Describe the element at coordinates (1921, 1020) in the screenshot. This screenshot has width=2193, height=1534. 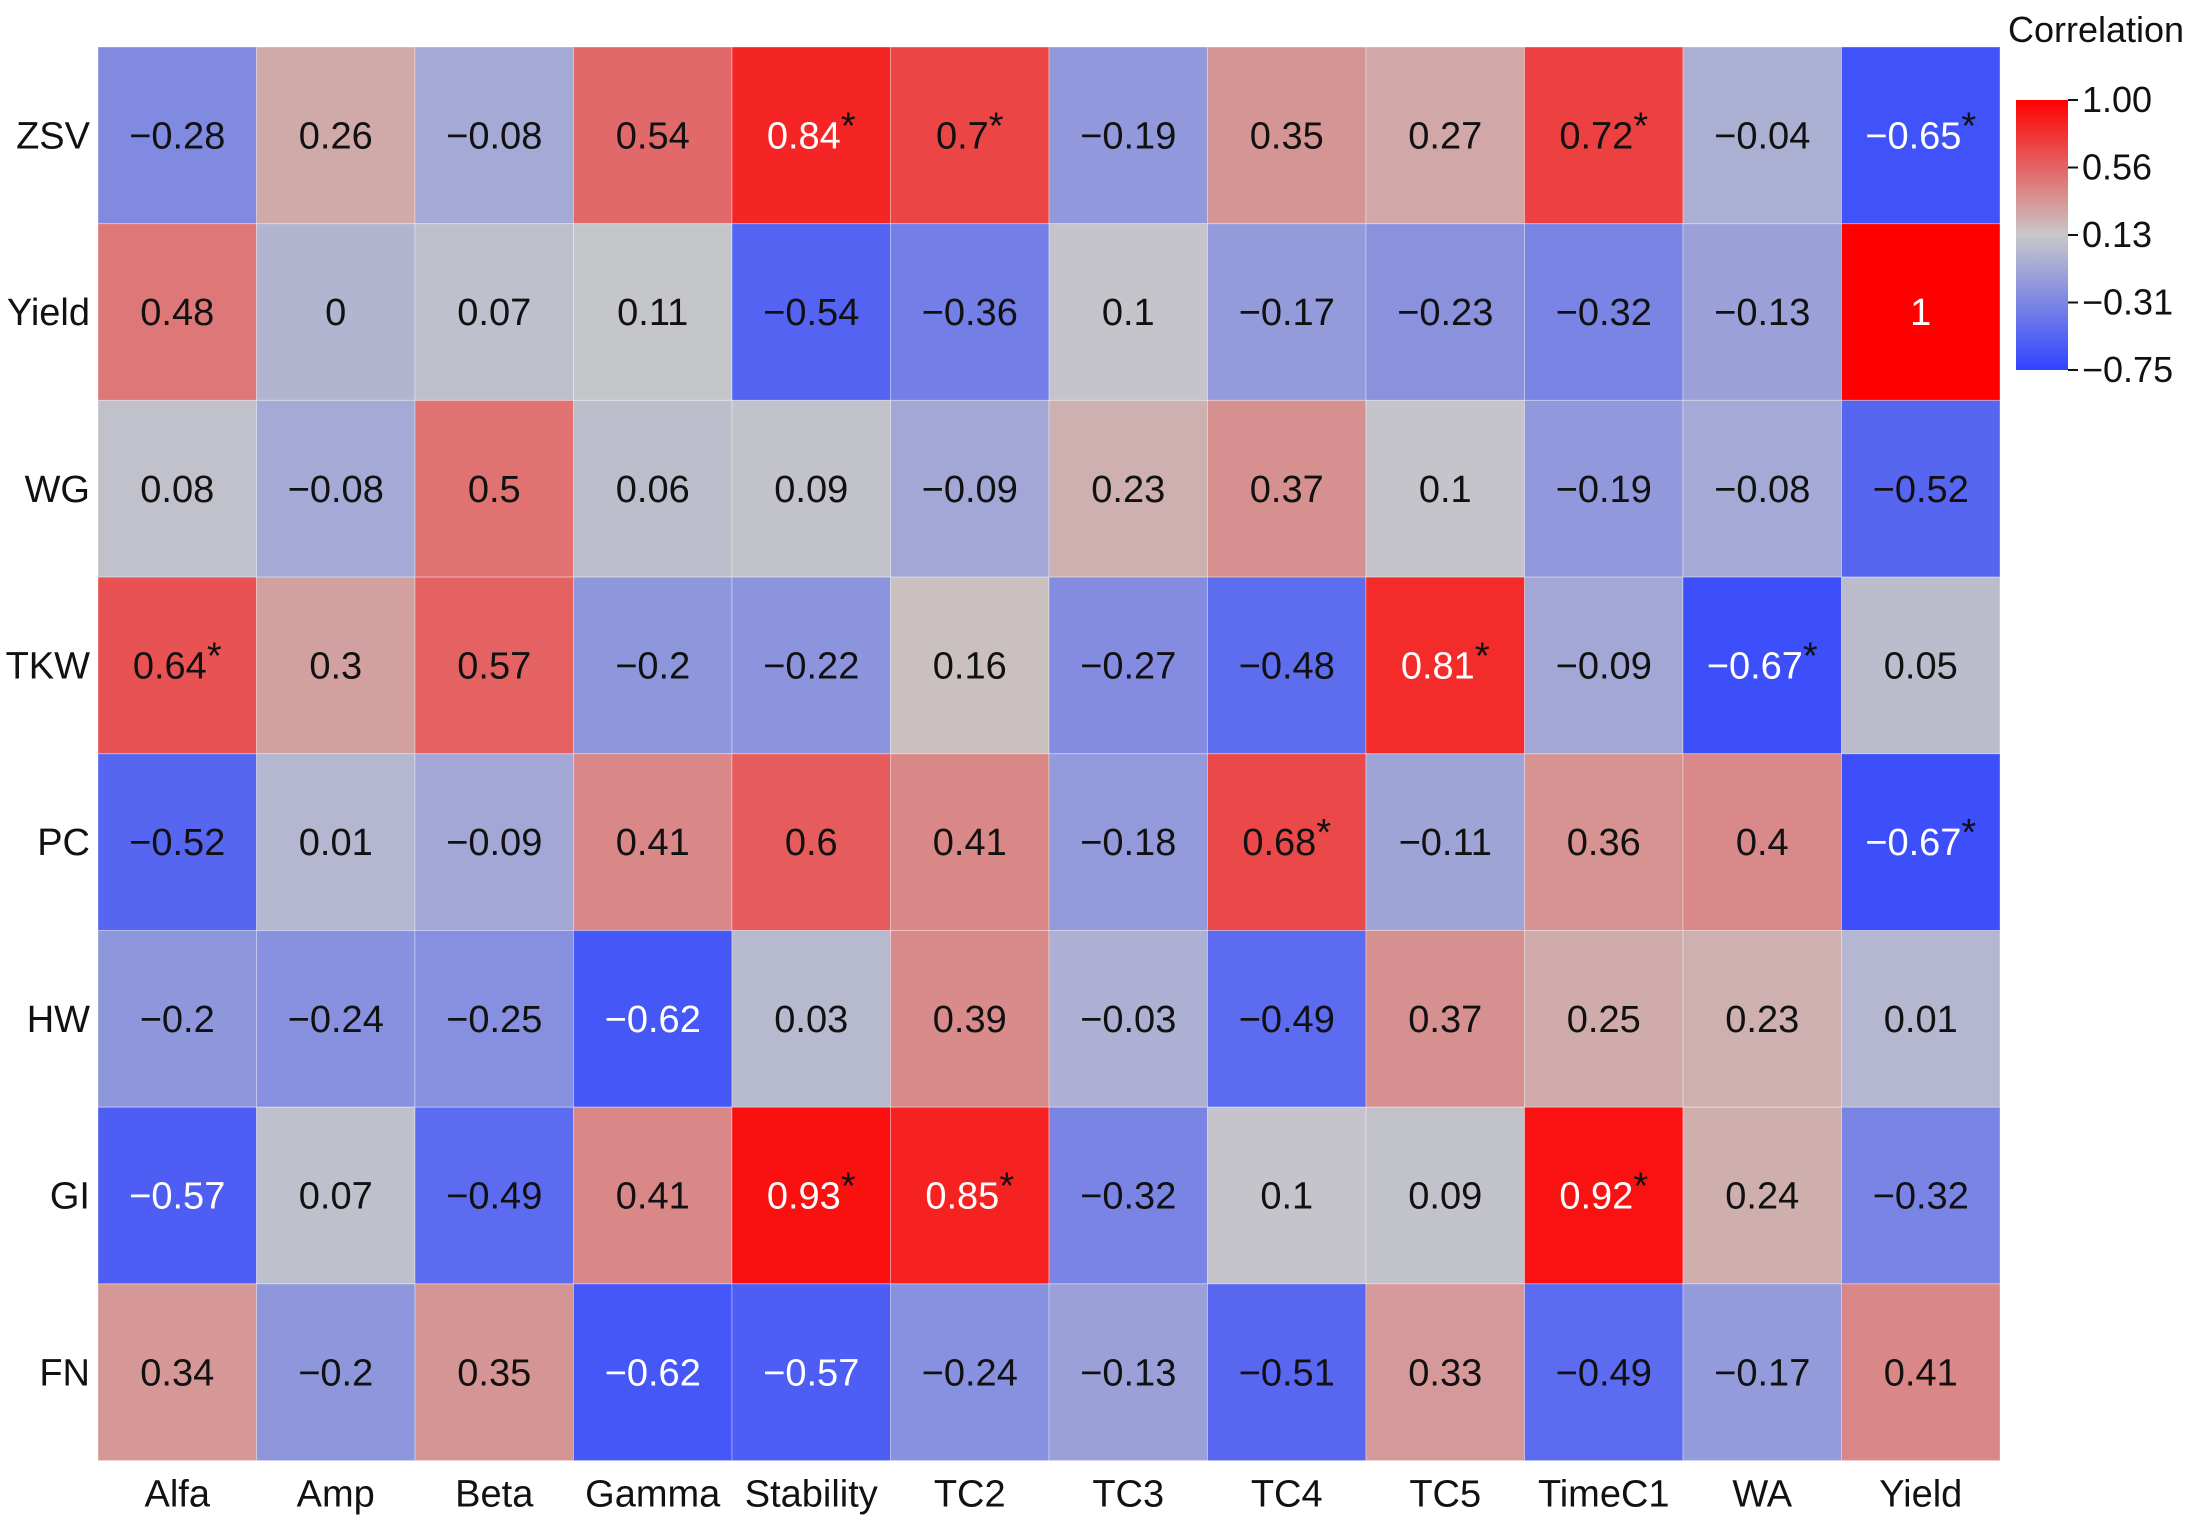
I see `heatmap-cell-label: 0.01` at that location.